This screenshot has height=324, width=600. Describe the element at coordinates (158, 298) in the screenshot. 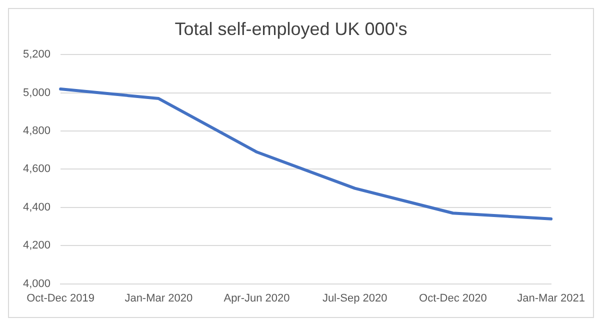

I see `x-tick-label: Jan-Mar 2020` at that location.